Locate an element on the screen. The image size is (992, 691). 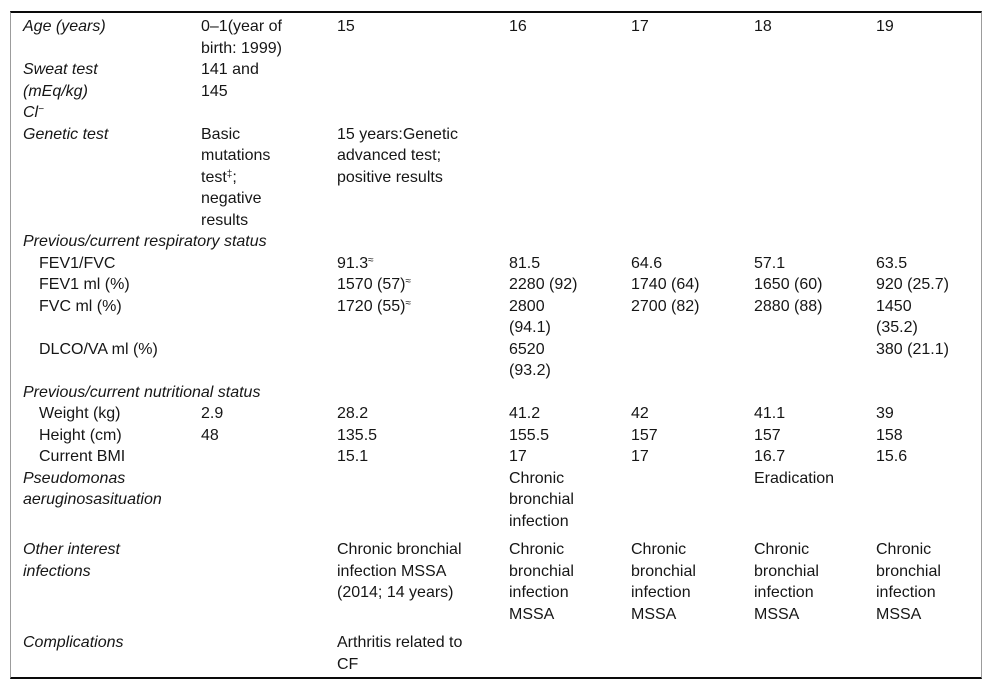
text-segment: Current BMI is located at coordinates (82, 456).